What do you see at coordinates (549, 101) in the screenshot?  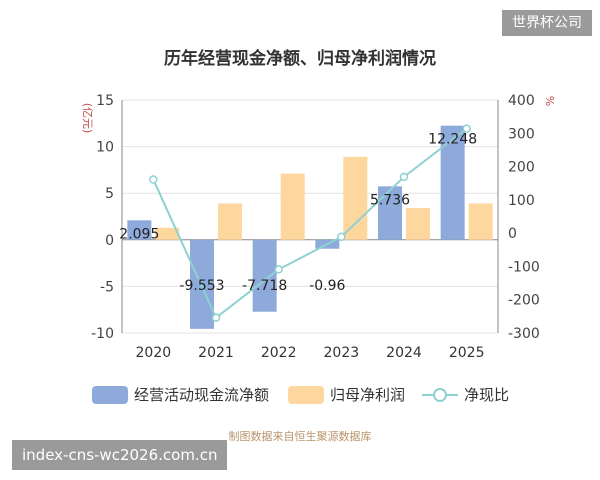 I see `y-right-unit-label: %` at bounding box center [549, 101].